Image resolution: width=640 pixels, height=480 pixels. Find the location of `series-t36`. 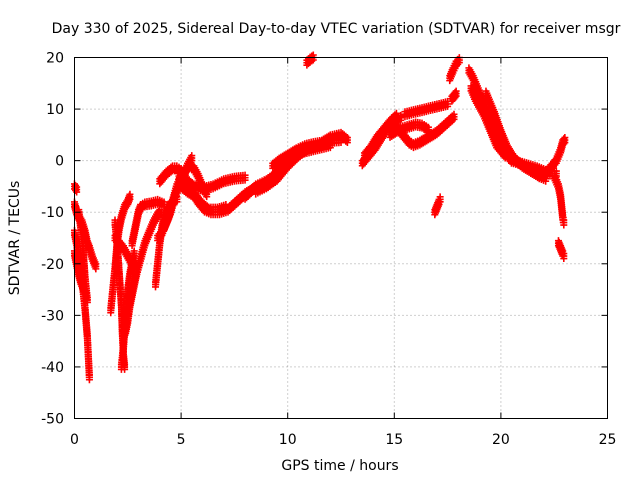

series-t36 is located at coordinates (559, 199).